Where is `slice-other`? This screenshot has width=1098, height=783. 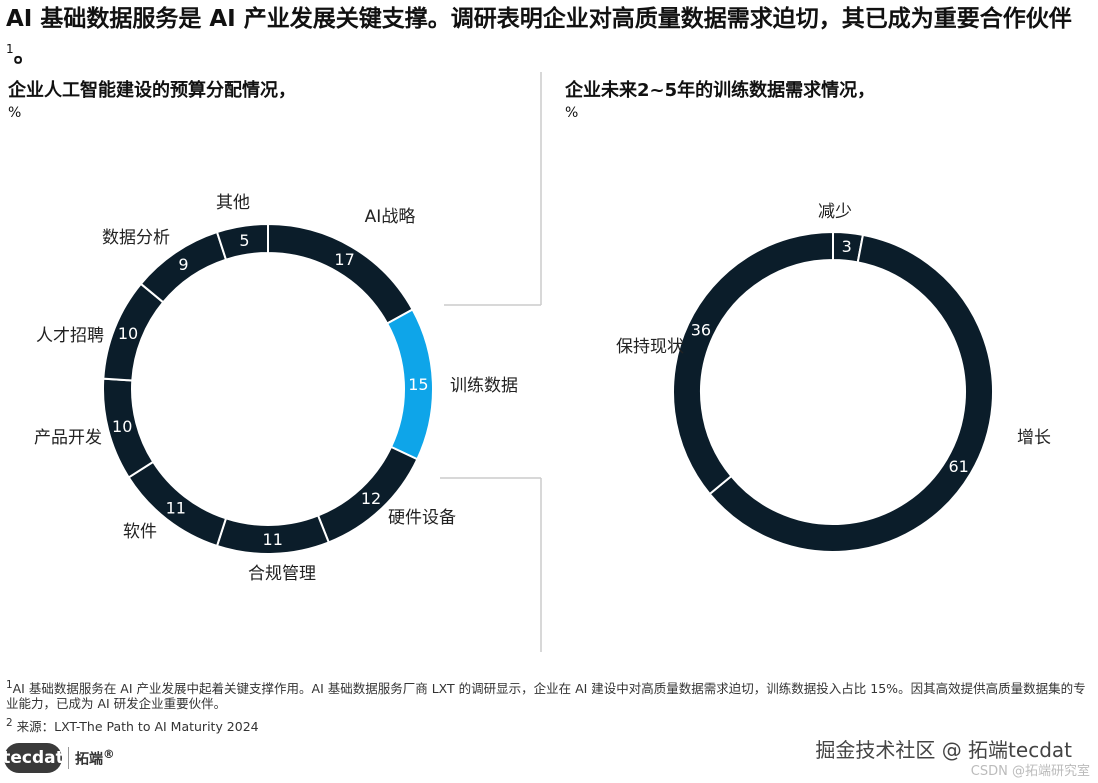 slice-other is located at coordinates (242, 241).